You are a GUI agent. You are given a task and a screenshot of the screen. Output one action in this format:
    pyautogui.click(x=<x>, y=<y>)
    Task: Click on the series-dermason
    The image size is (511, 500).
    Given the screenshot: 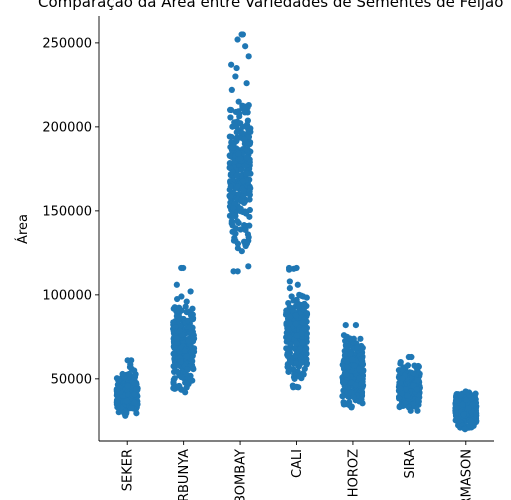 What is the action you would take?
    pyautogui.click(x=466, y=410)
    